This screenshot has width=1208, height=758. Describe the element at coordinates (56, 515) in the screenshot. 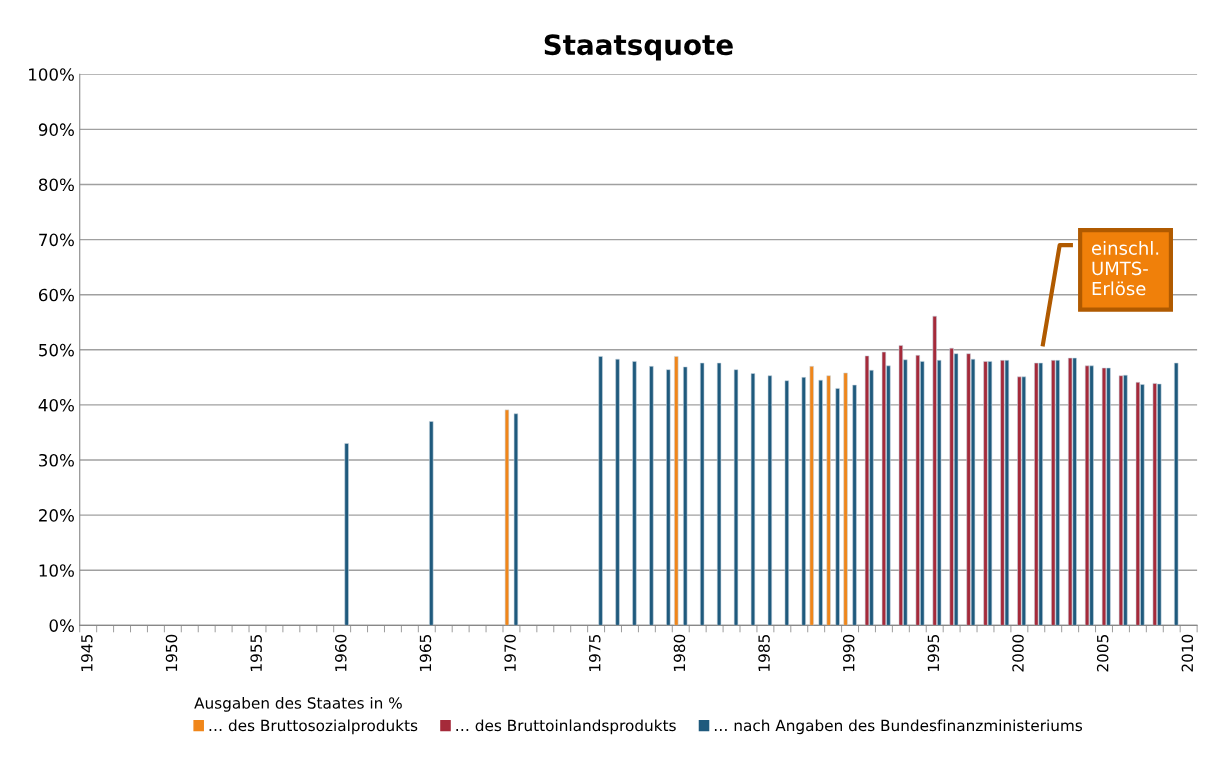

I see `y-tick-label: 20%` at that location.